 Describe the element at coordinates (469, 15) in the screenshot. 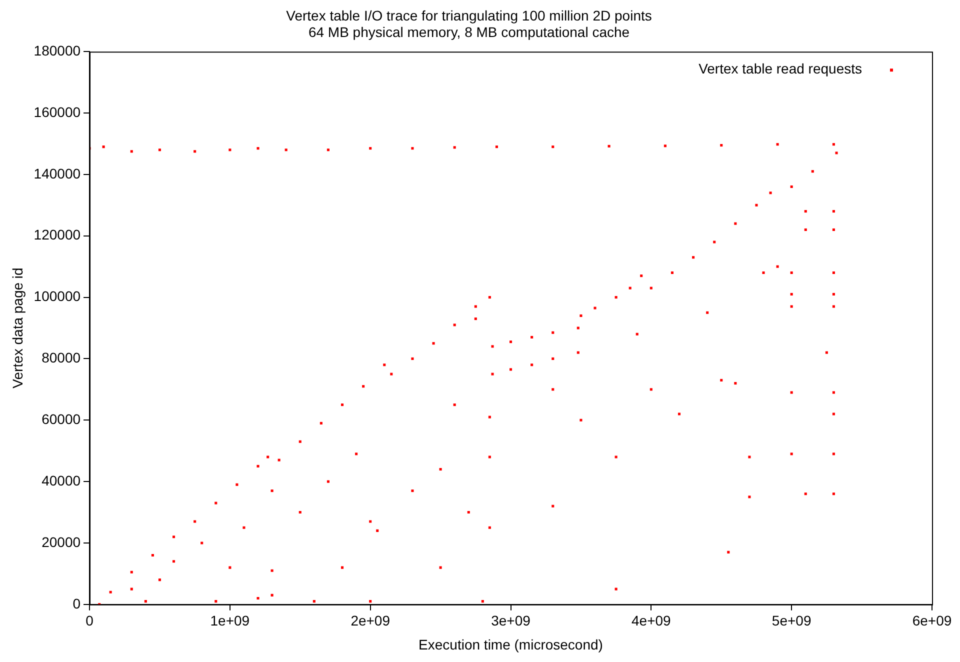

I see `chart-title: Vertex table I/O trace for triangulating 100 million 2D points` at that location.